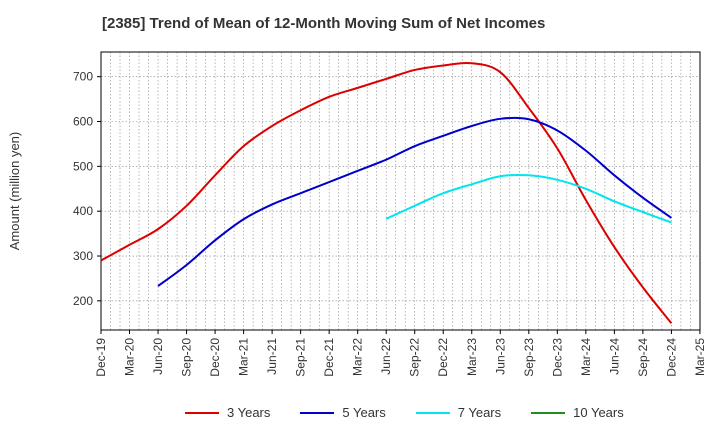 This screenshot has height=440, width=720. What do you see at coordinates (317, 412) in the screenshot?
I see `legend-swatch-5-years` at bounding box center [317, 412].